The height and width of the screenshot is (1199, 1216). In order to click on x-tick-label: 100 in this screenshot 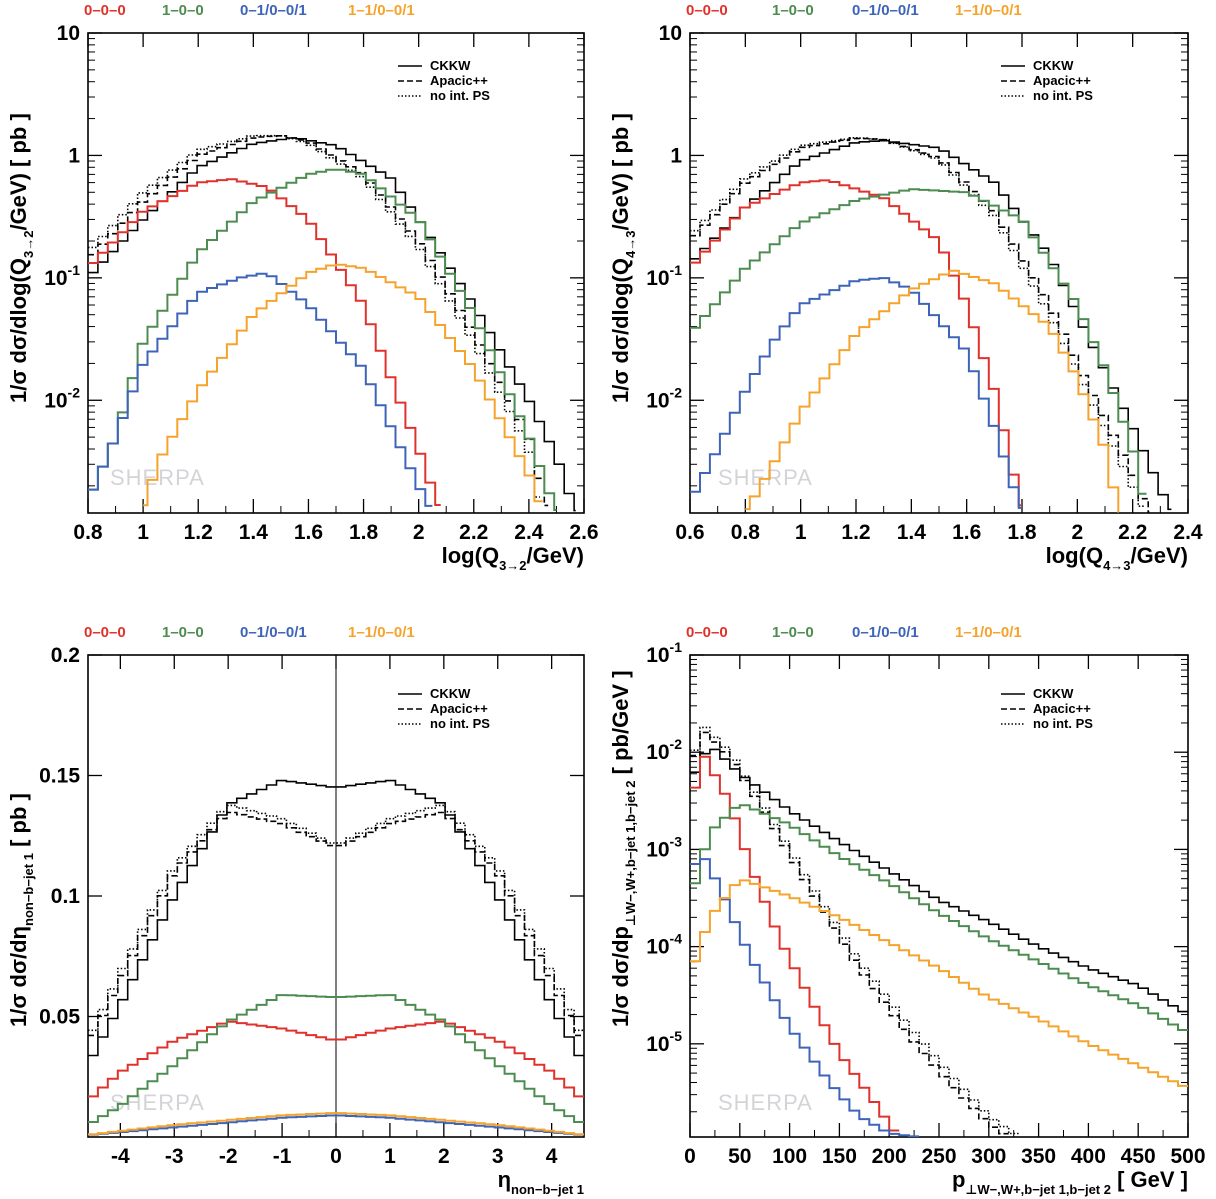, I will do `click(789, 1156)`.